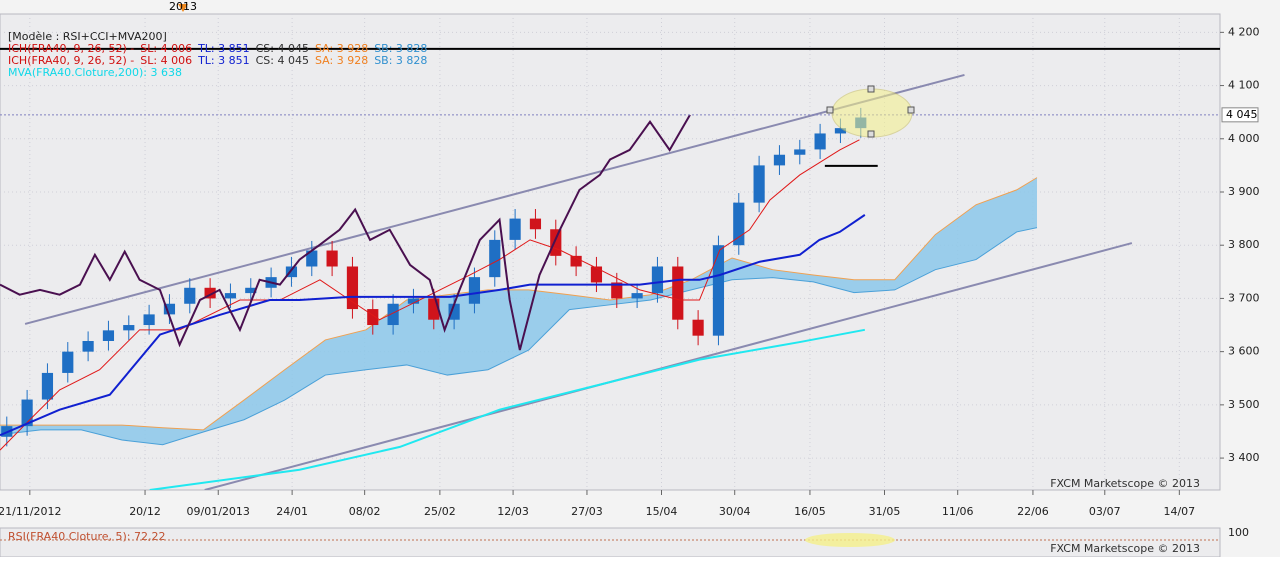  I want to click on x-tick-label: 27/03, so click(587, 511).